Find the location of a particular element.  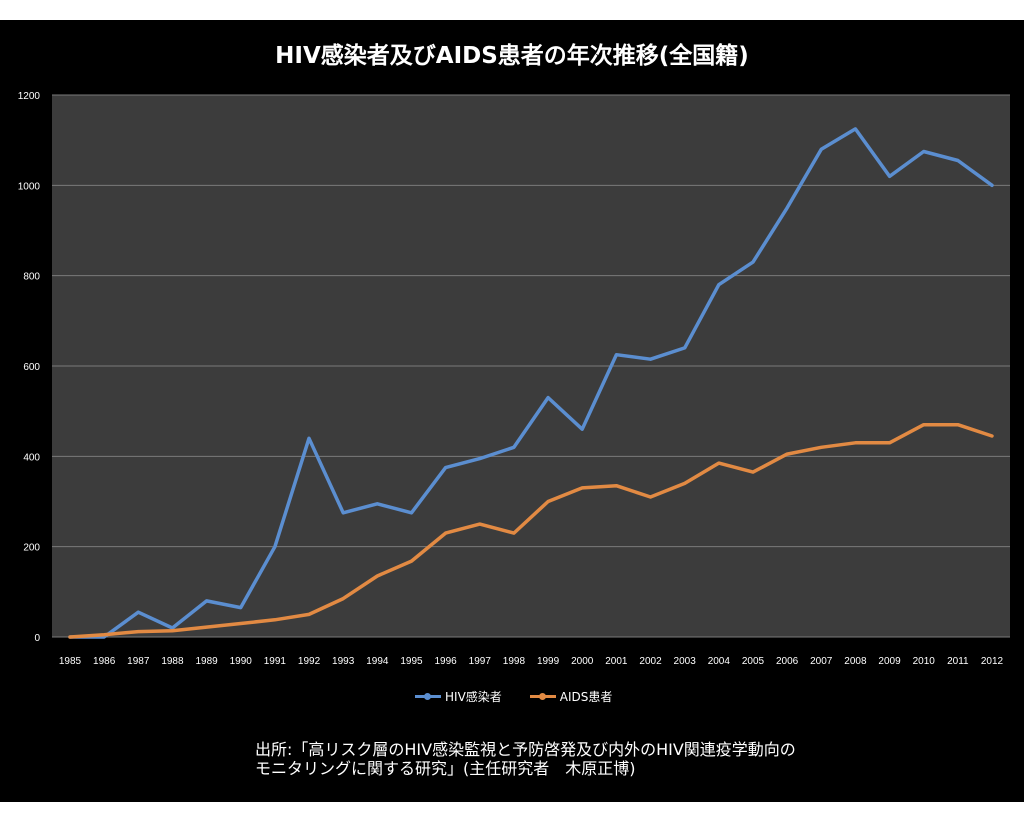

x-tick-label: 1998 is located at coordinates (514, 661).